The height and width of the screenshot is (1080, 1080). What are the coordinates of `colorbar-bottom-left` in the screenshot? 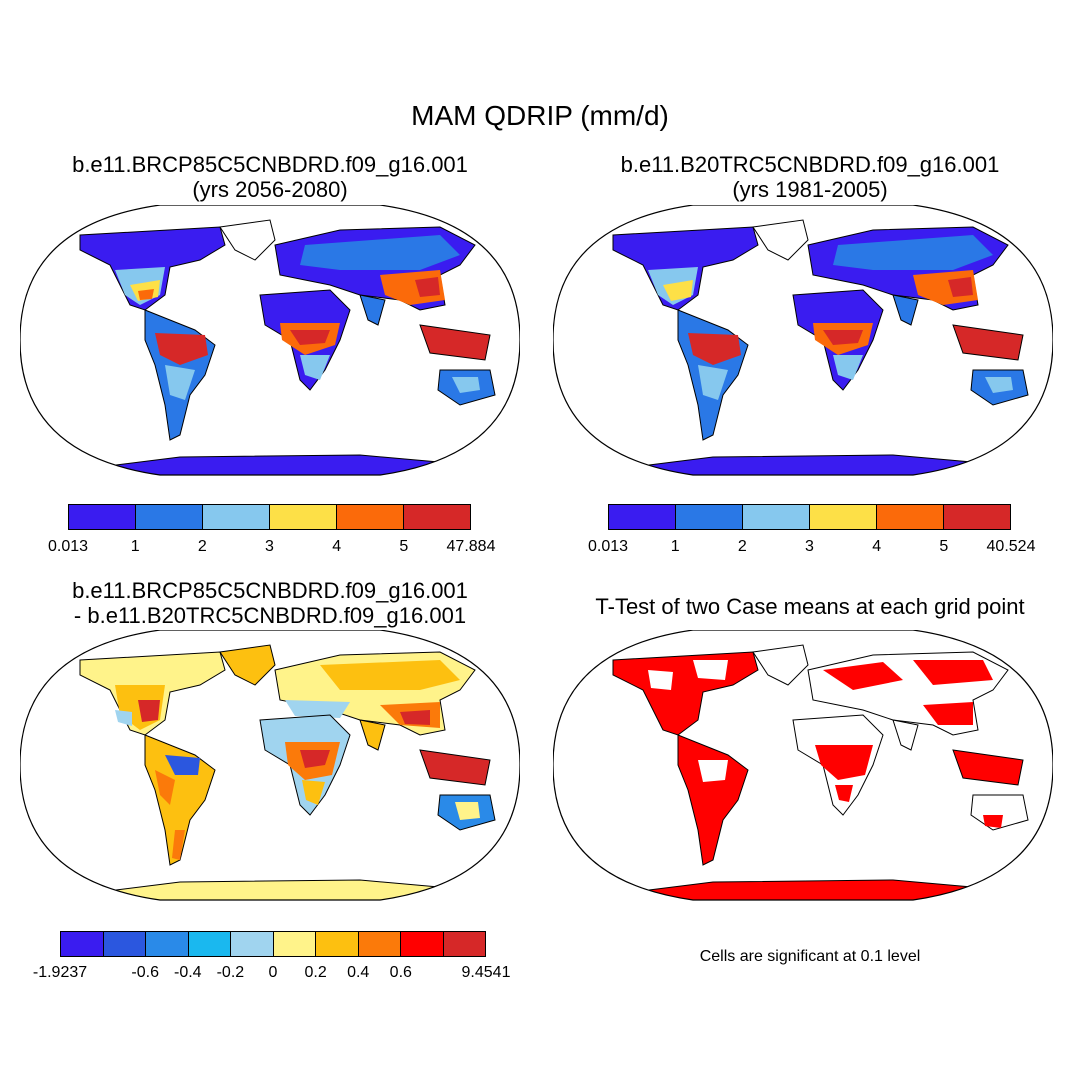 It's located at (273, 944).